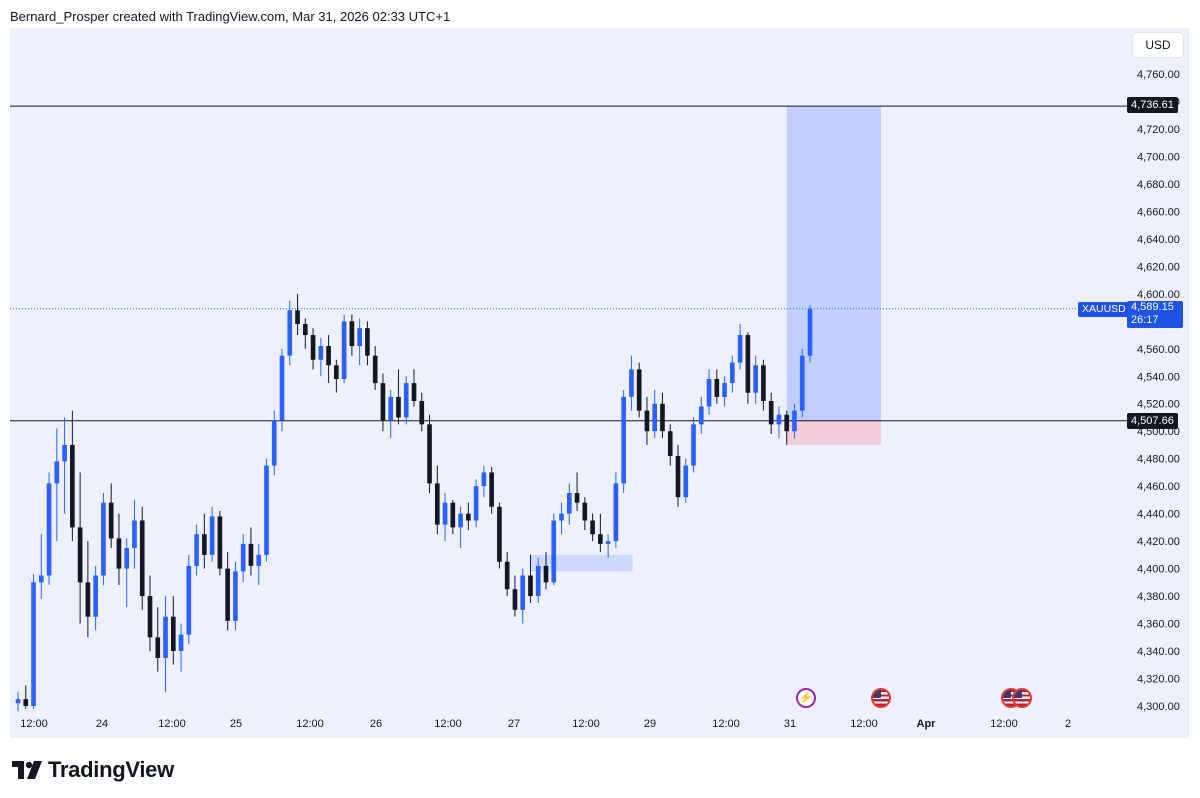 Image resolution: width=1200 pixels, height=798 pixels. What do you see at coordinates (806, 698) in the screenshot?
I see `flash-event-icon: ⚡` at bounding box center [806, 698].